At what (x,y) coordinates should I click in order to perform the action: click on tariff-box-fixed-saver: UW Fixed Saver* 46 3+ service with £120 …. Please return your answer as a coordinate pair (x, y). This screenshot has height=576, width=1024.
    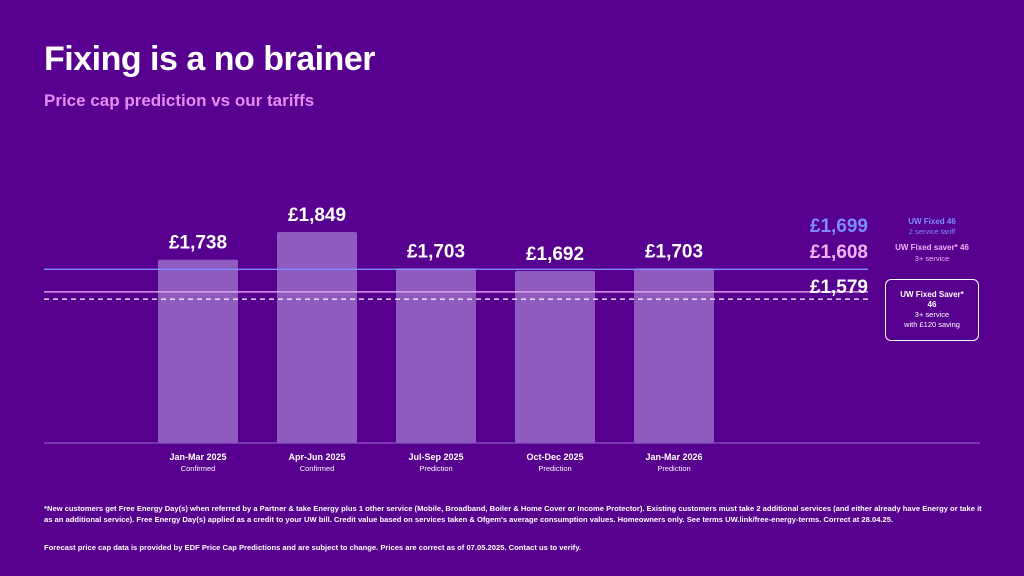
    Looking at the image, I should click on (932, 310).